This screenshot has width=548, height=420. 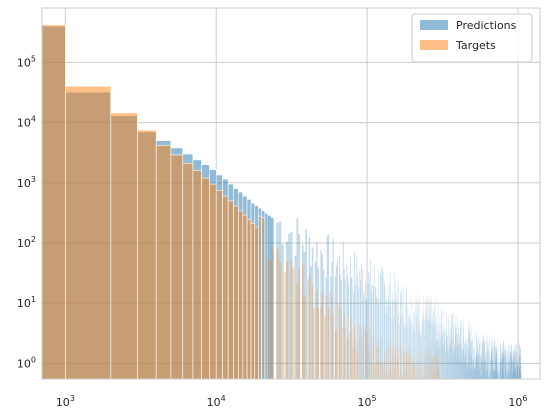 What do you see at coordinates (216, 401) in the screenshot?
I see `x-tick-label: 104` at bounding box center [216, 401].